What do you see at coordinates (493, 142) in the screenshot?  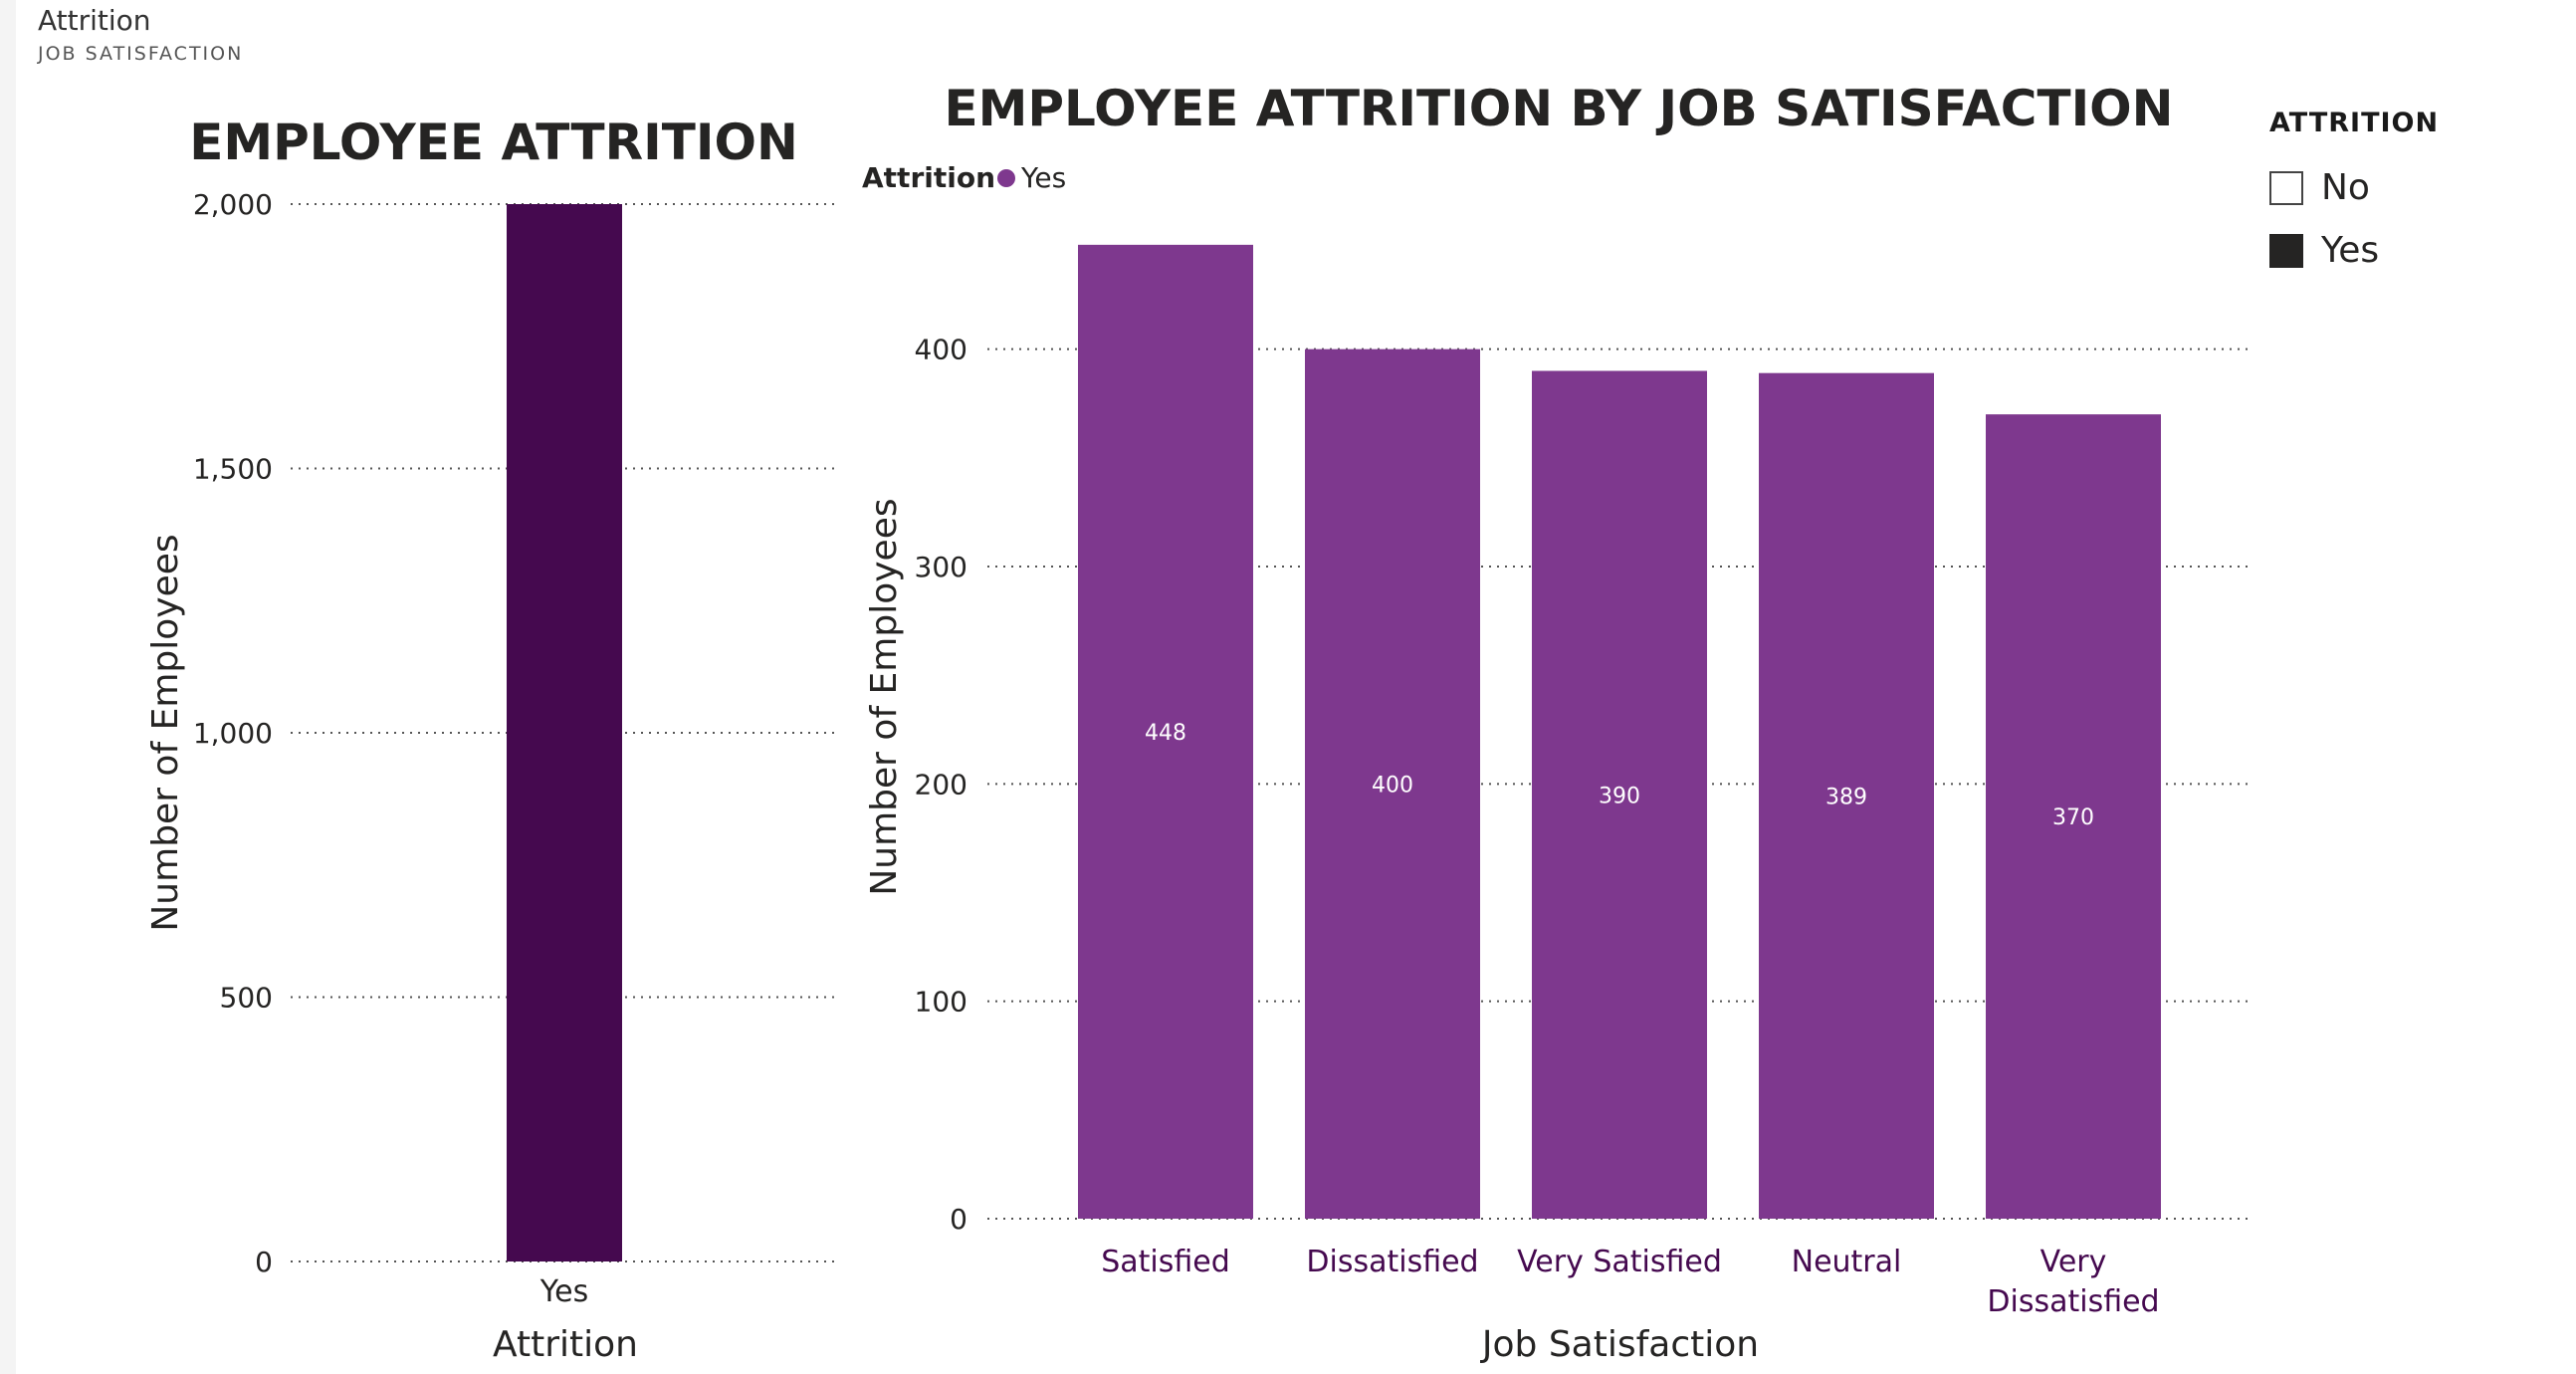 I see `chart-title: EMPLOYEE ATTRITION` at bounding box center [493, 142].